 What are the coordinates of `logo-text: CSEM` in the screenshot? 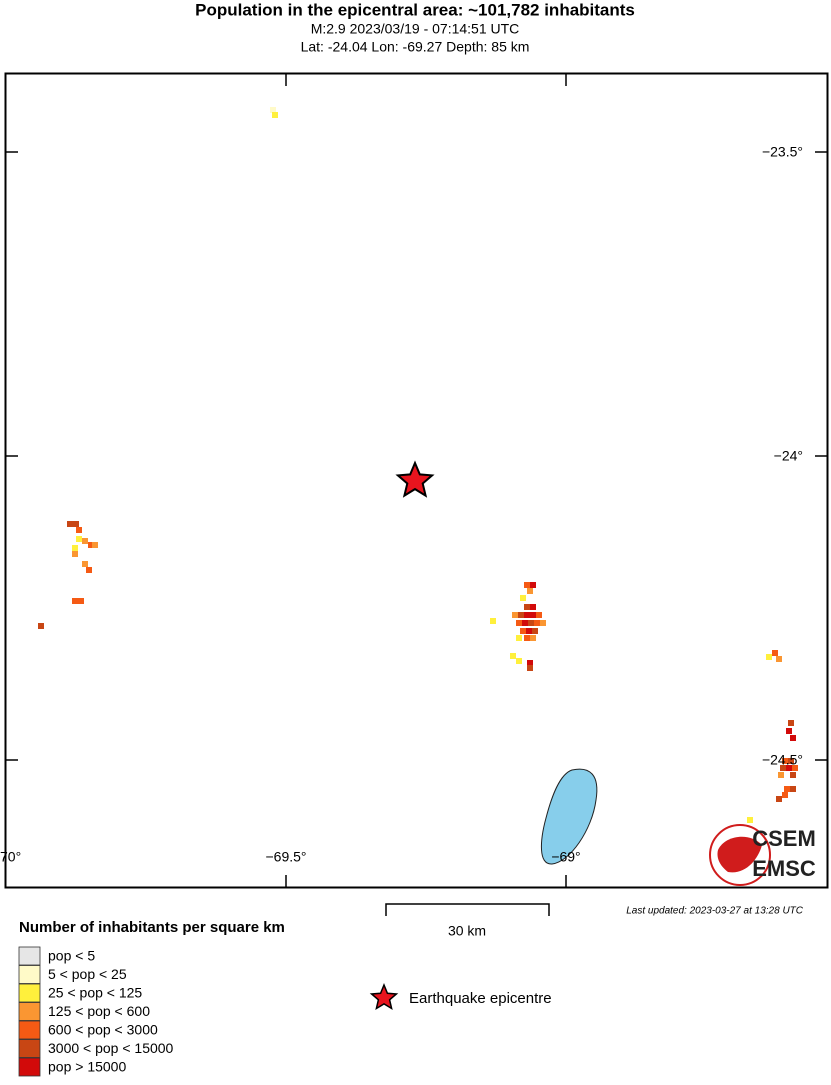 It's located at (784, 838).